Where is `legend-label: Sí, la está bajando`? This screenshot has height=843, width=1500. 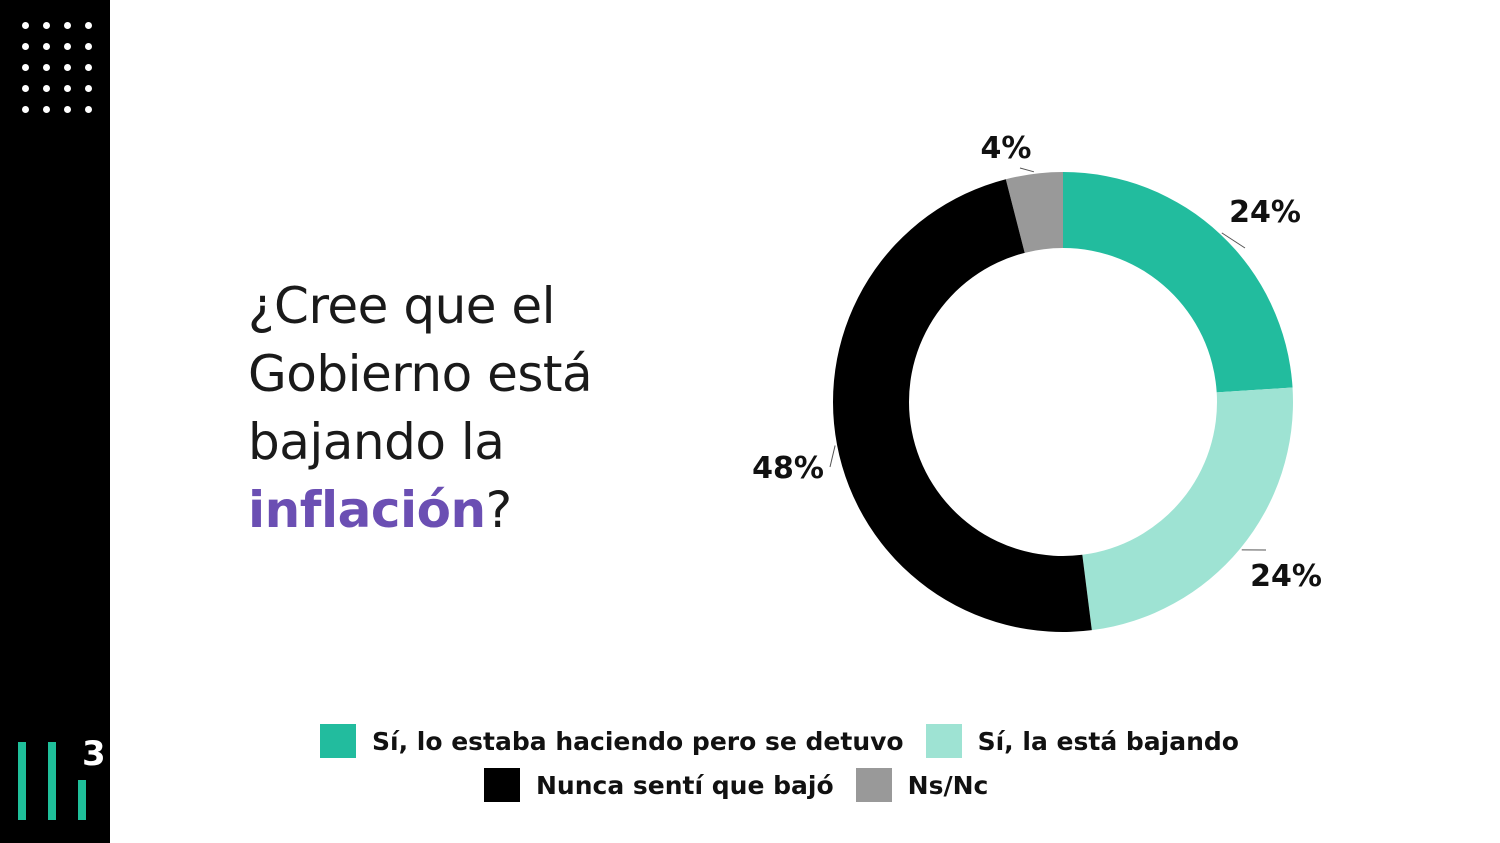
legend-label: Sí, la está bajando is located at coordinates (1108, 741).